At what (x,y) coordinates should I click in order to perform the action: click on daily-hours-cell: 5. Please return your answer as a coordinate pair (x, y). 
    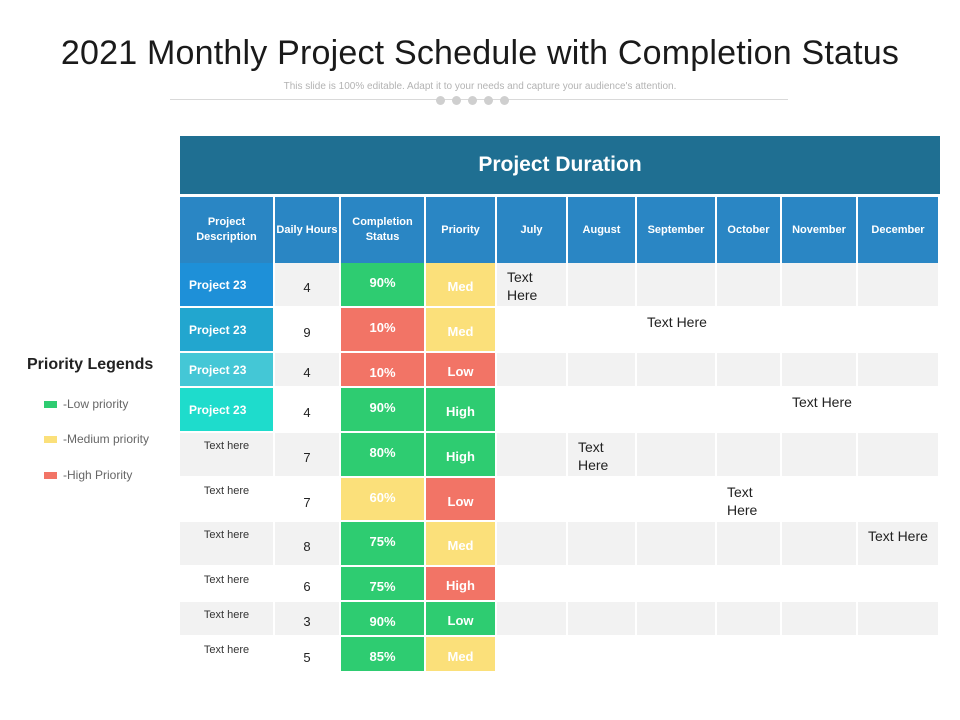
    Looking at the image, I should click on (307, 654).